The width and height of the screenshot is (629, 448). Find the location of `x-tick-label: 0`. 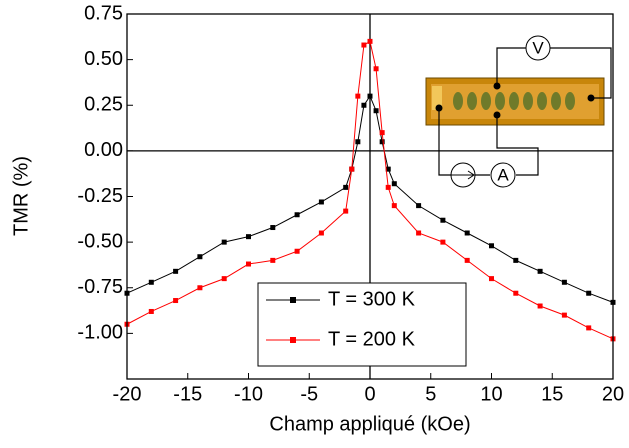

x-tick-label: 0 is located at coordinates (369, 394).